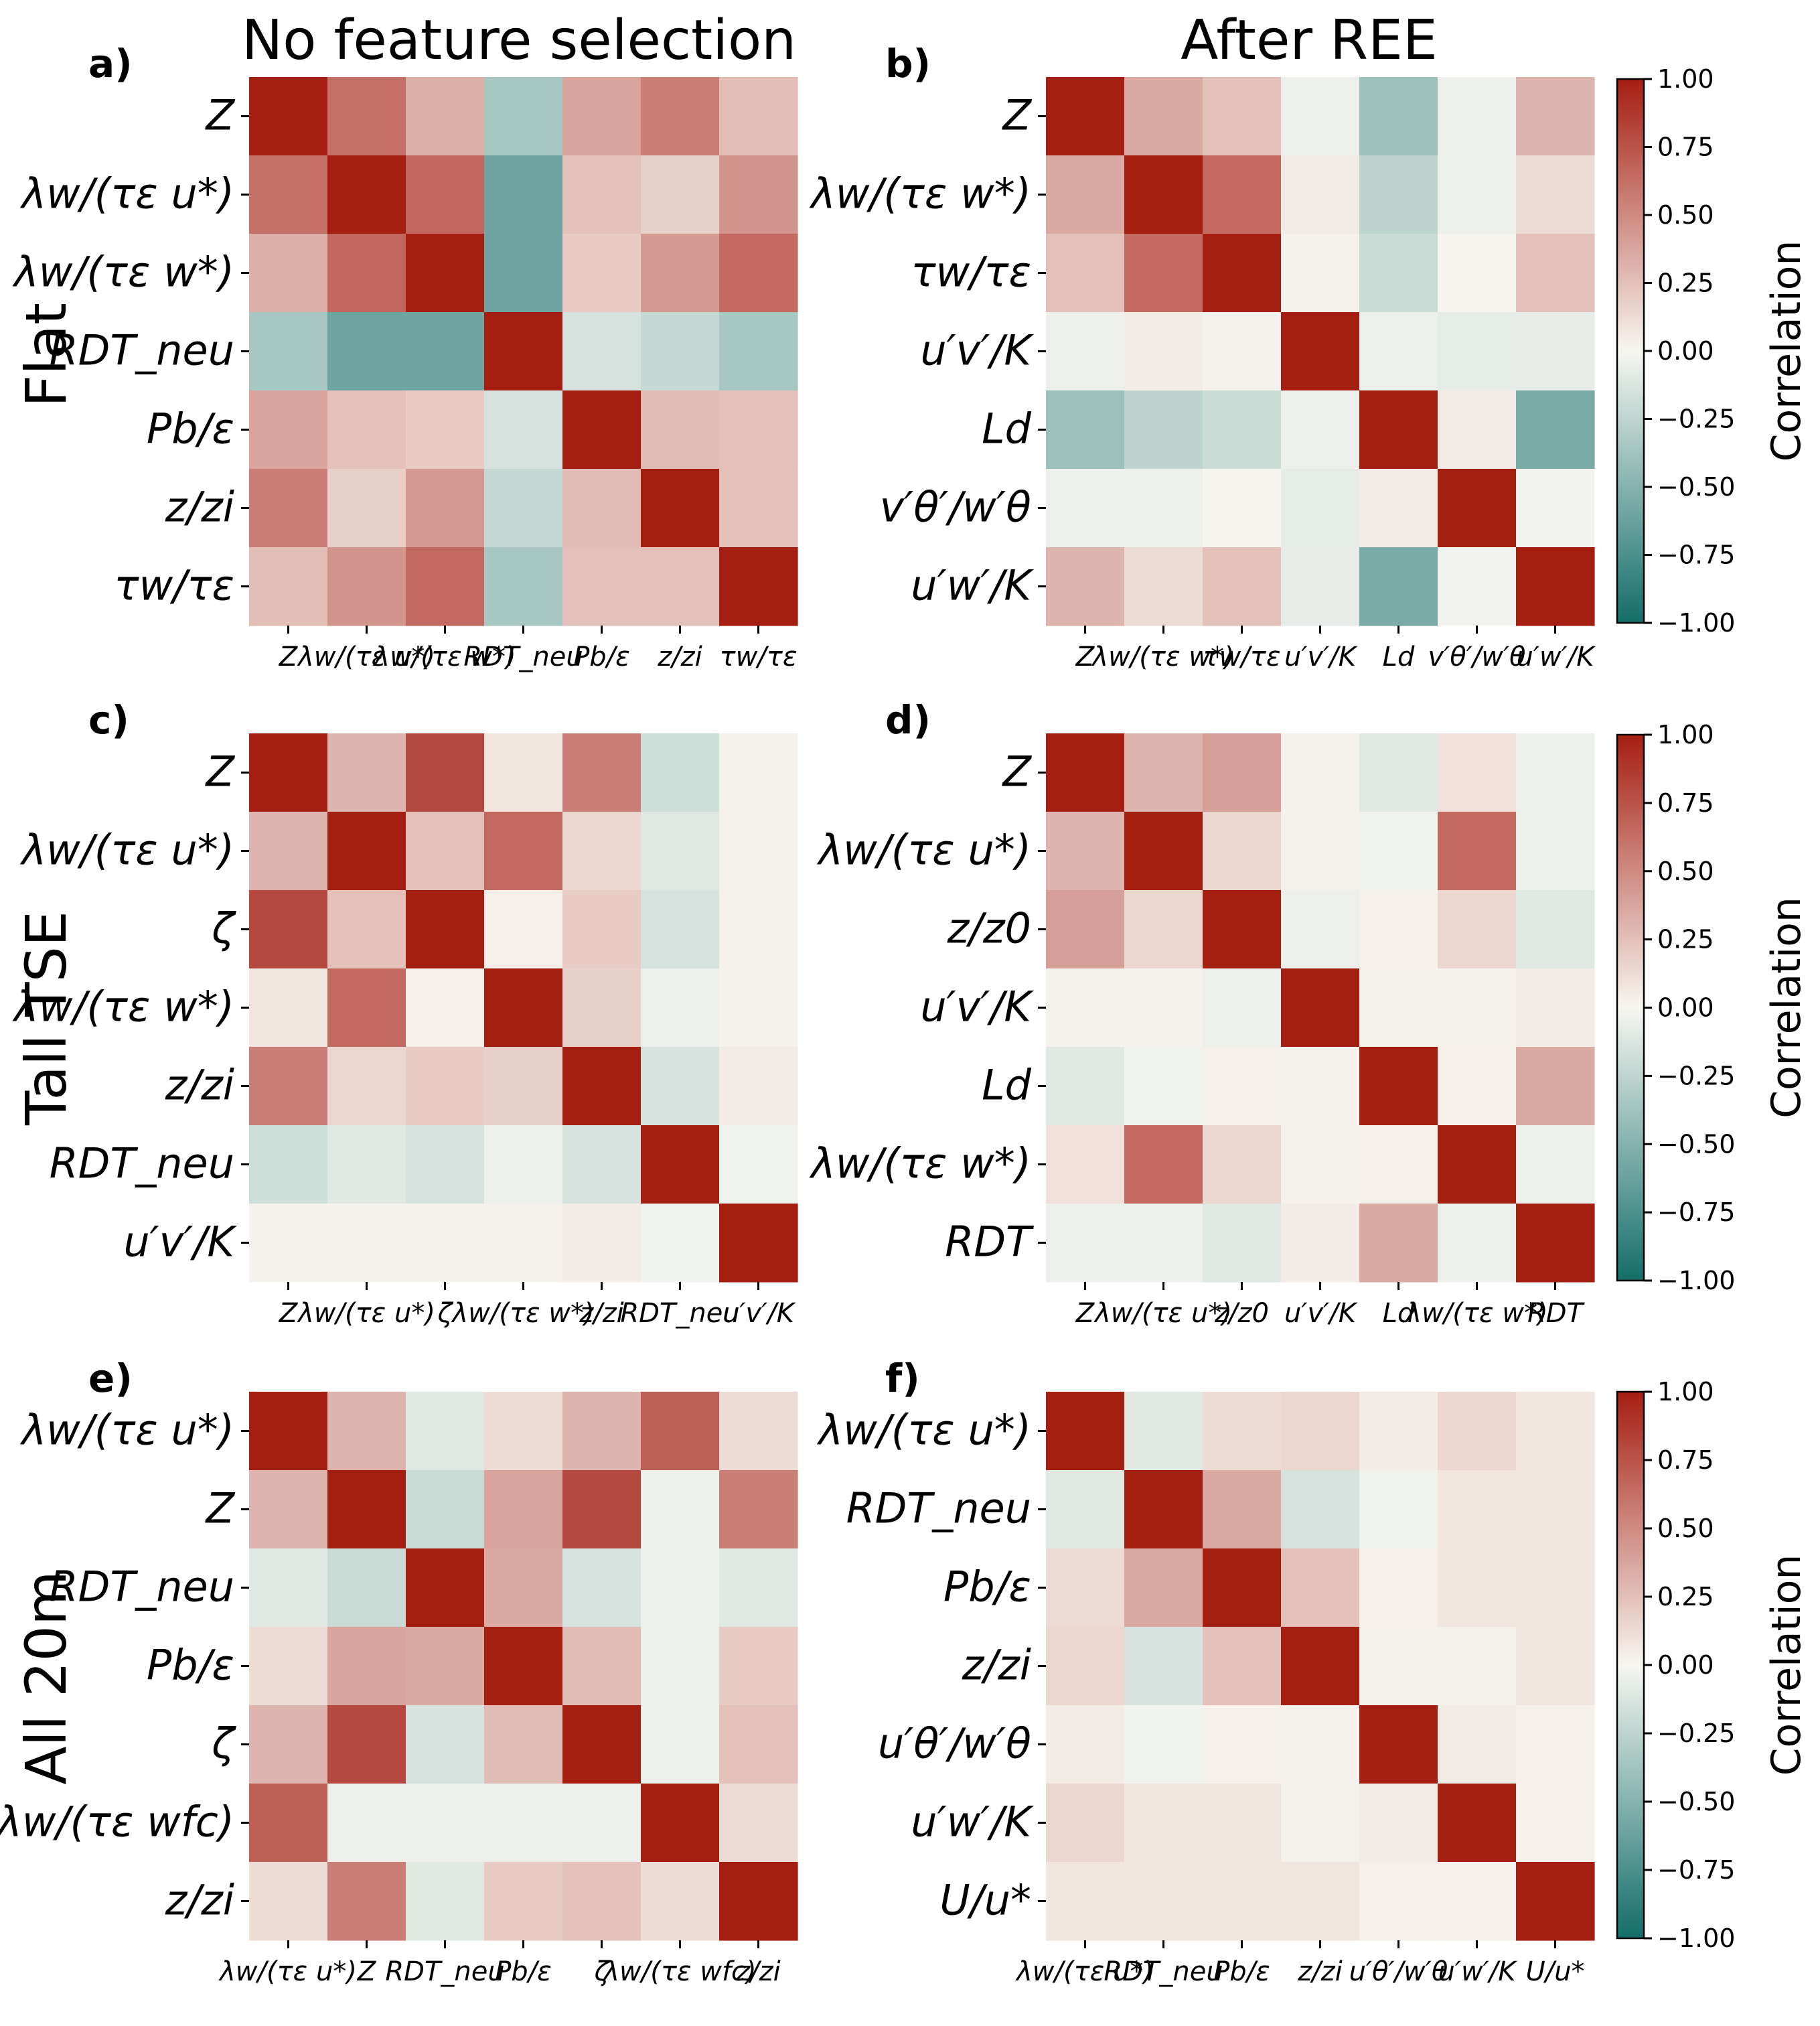 This screenshot has height=2026, width=1820. What do you see at coordinates (1085, 657) in the screenshot?
I see `x-tick-label: Z` at bounding box center [1085, 657].